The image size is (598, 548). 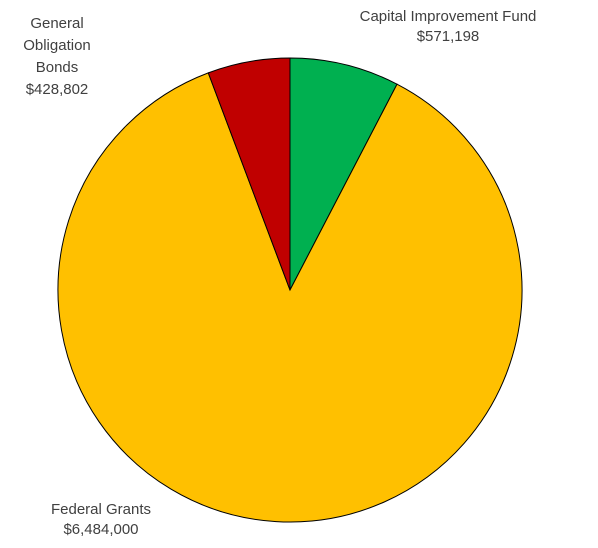 What do you see at coordinates (57, 67) in the screenshot?
I see `data-label-line: Bonds` at bounding box center [57, 67].